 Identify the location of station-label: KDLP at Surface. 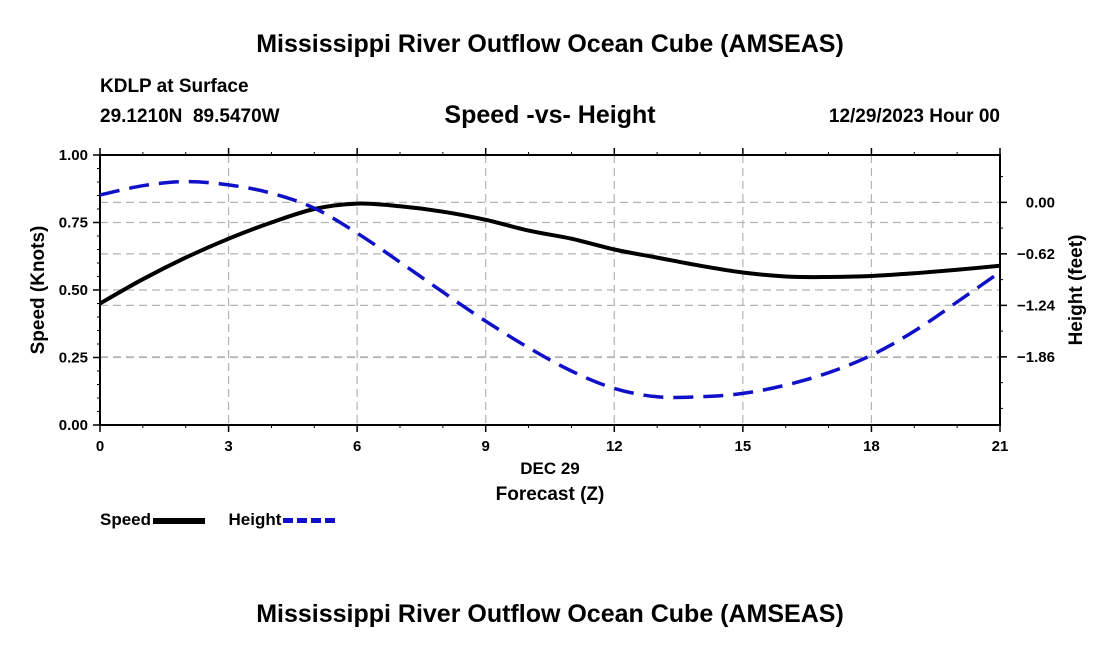
(174, 86).